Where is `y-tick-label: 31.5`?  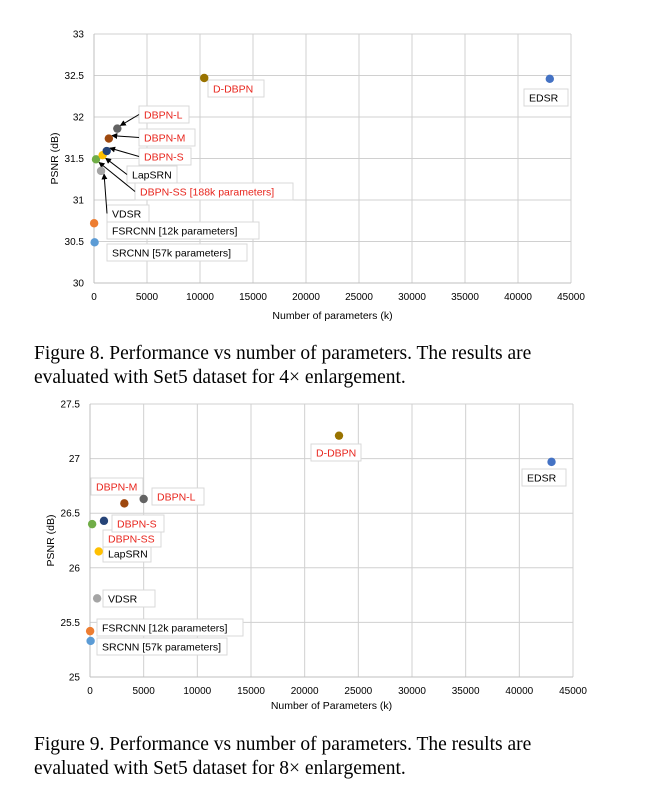
y-tick-label: 31.5 is located at coordinates (75, 159).